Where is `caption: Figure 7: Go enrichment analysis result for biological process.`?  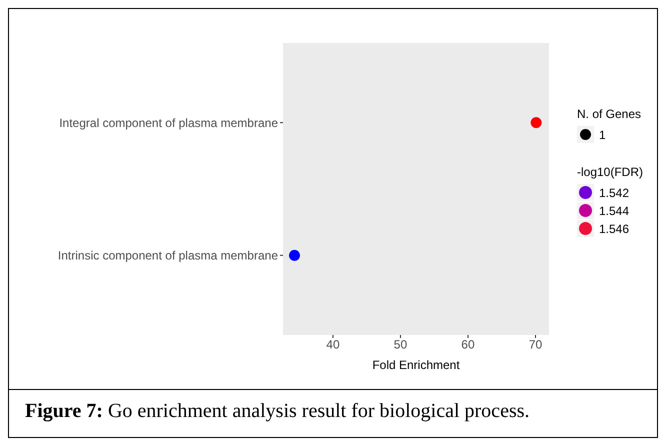
caption: Figure 7: Go enrichment analysis result for biological process. is located at coordinates (333, 411).